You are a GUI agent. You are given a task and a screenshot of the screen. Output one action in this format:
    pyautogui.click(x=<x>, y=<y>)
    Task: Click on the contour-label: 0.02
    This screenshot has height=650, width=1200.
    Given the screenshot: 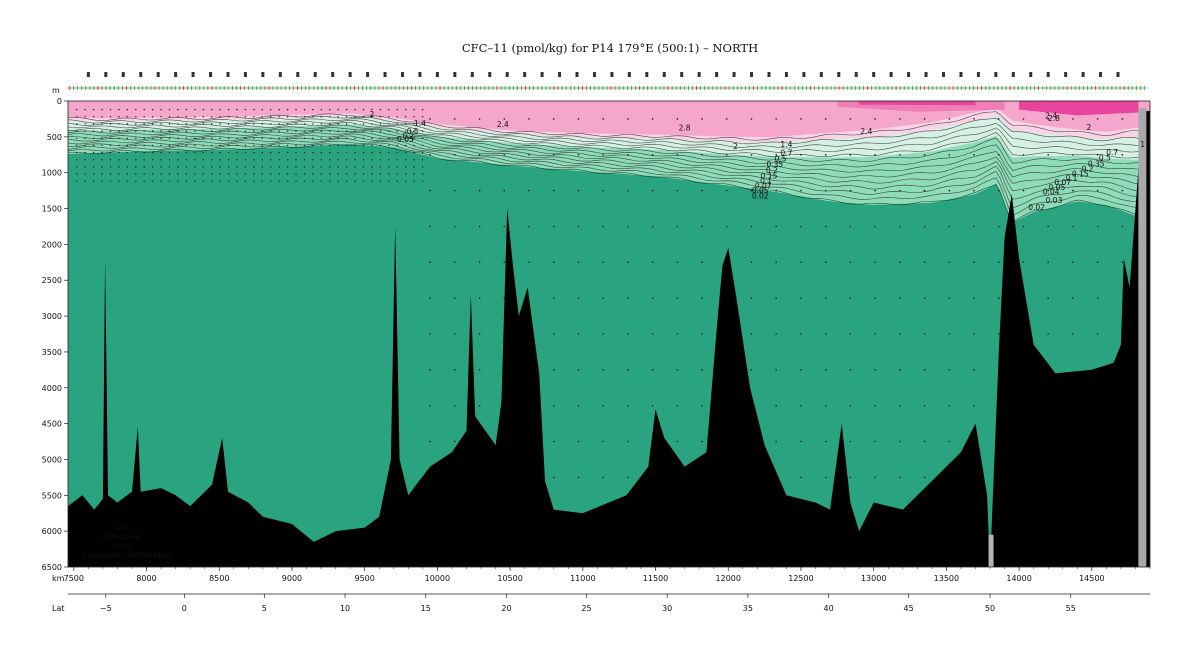 What is the action you would take?
    pyautogui.click(x=1036, y=207)
    